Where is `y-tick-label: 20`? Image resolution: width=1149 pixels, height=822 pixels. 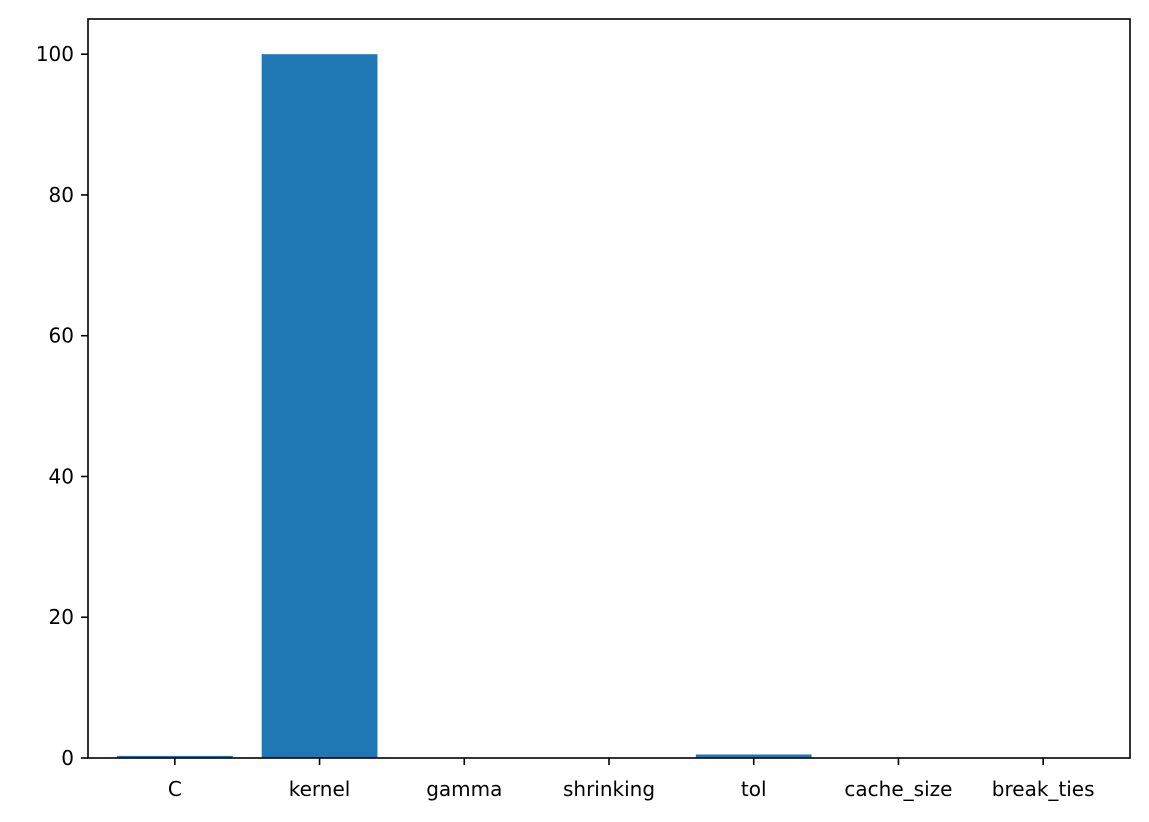
y-tick-label: 20 is located at coordinates (61, 617).